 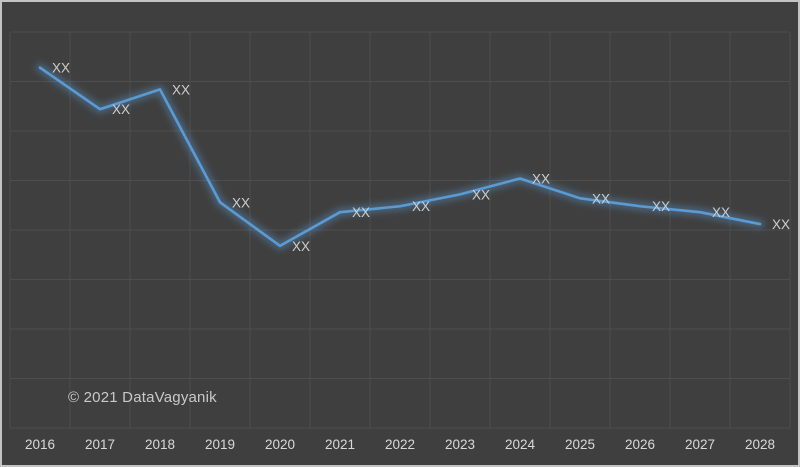 I want to click on x-axis-label: 2019, so click(x=220, y=444).